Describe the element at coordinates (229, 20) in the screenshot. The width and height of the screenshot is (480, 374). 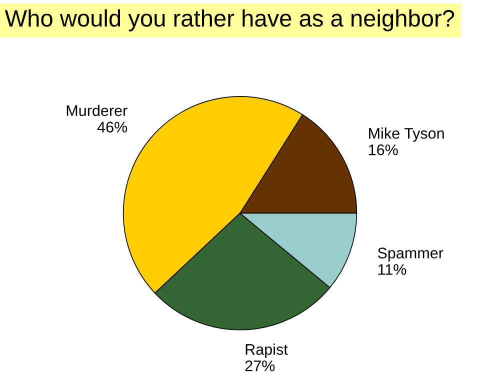
I see `chart-title: Who would you rather have as a neighbor?` at that location.